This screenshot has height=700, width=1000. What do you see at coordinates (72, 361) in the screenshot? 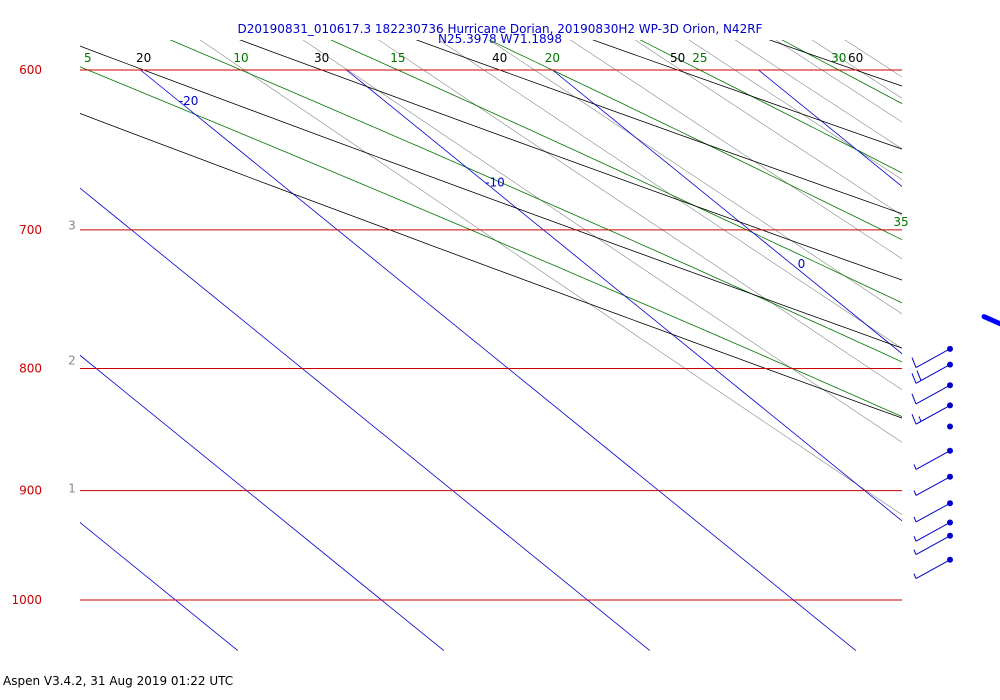
I see `height-label: 2` at bounding box center [72, 361].